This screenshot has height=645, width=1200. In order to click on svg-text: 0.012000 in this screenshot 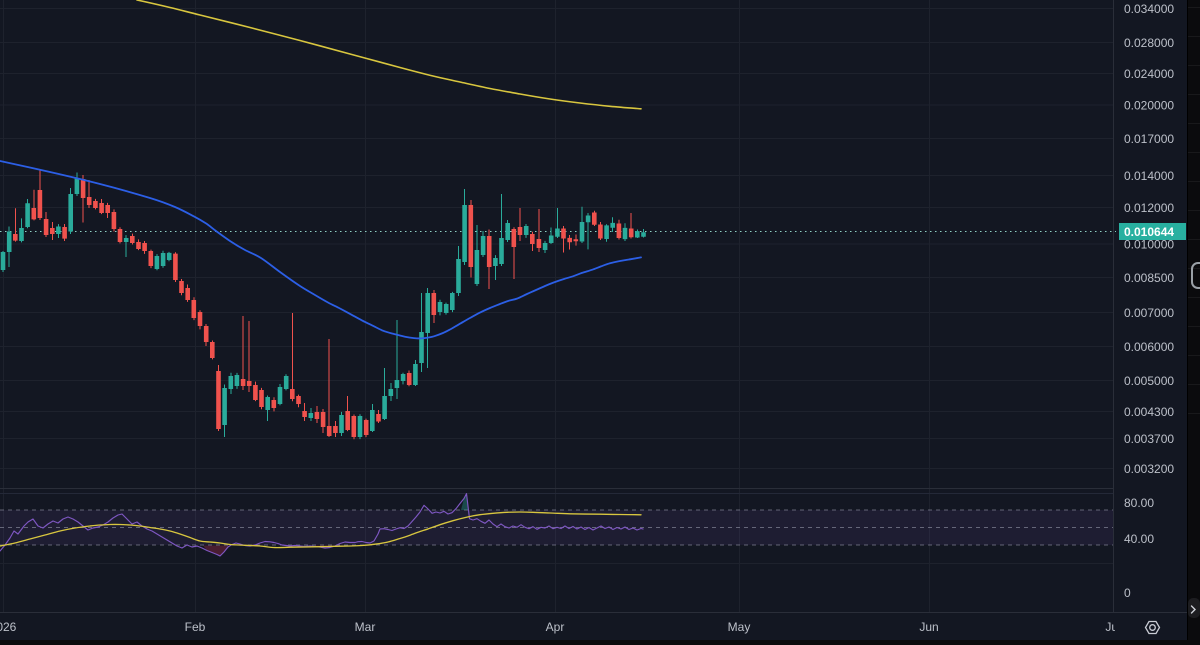, I will do `click(1149, 208)`.